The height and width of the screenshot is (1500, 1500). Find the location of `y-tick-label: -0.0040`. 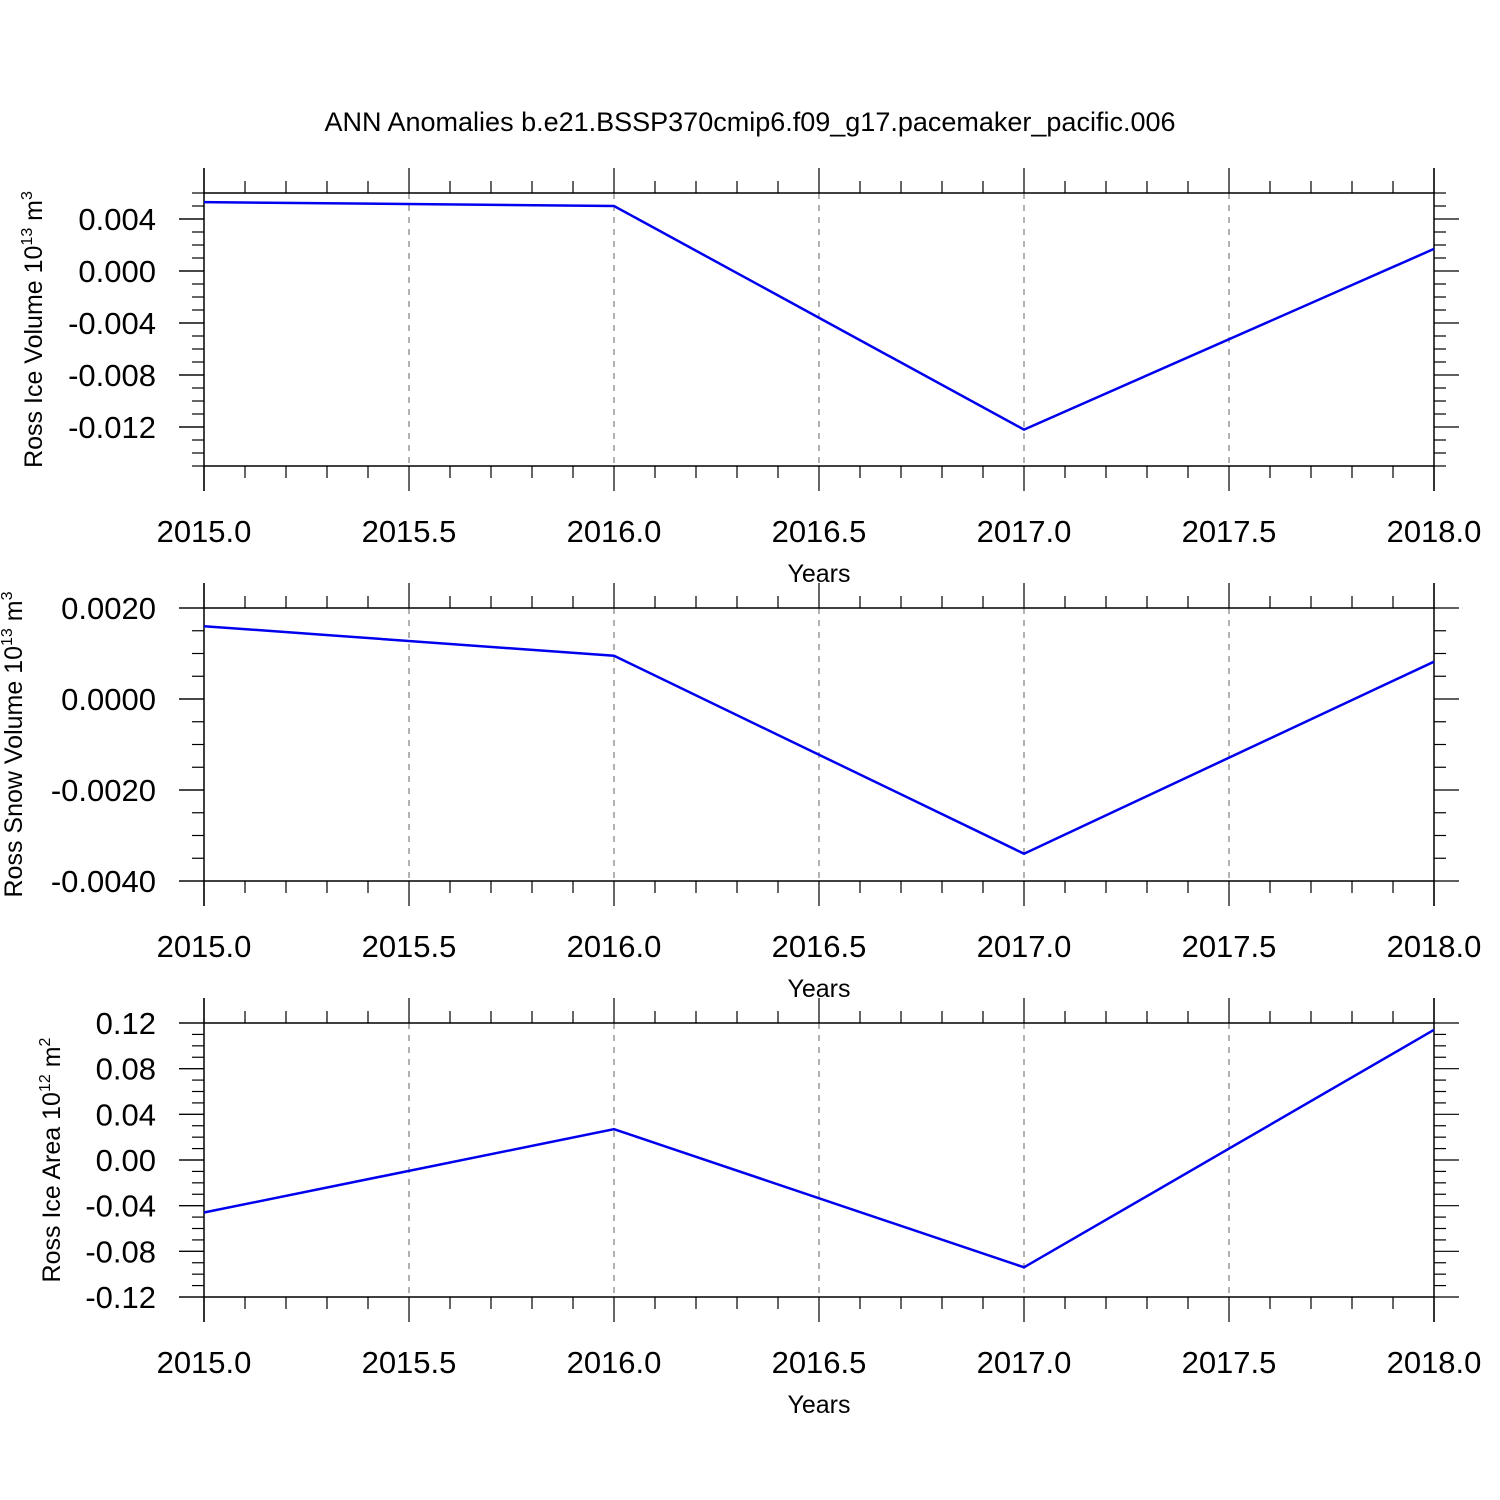

y-tick-label: -0.0040 is located at coordinates (103, 881).